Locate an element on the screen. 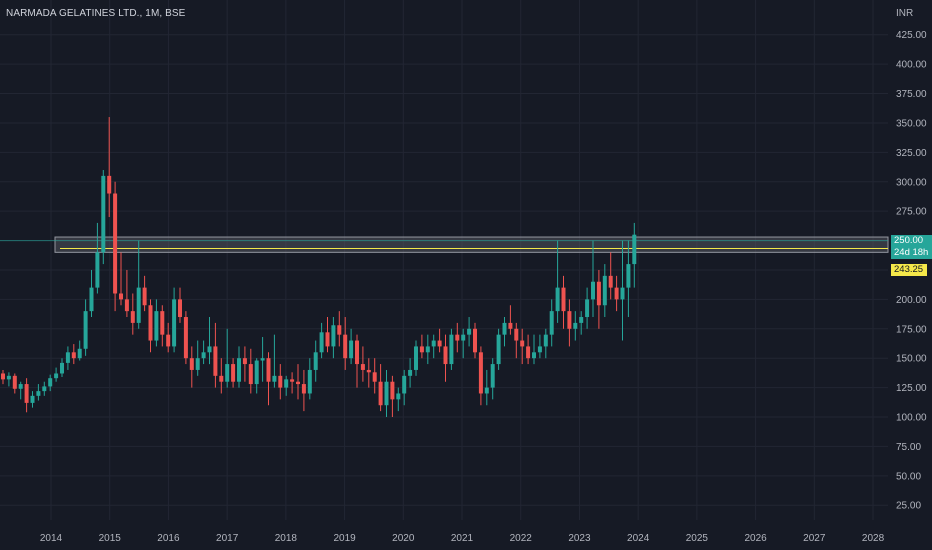 The image size is (932, 550). price-tick-label: 75.00 is located at coordinates (908, 447).